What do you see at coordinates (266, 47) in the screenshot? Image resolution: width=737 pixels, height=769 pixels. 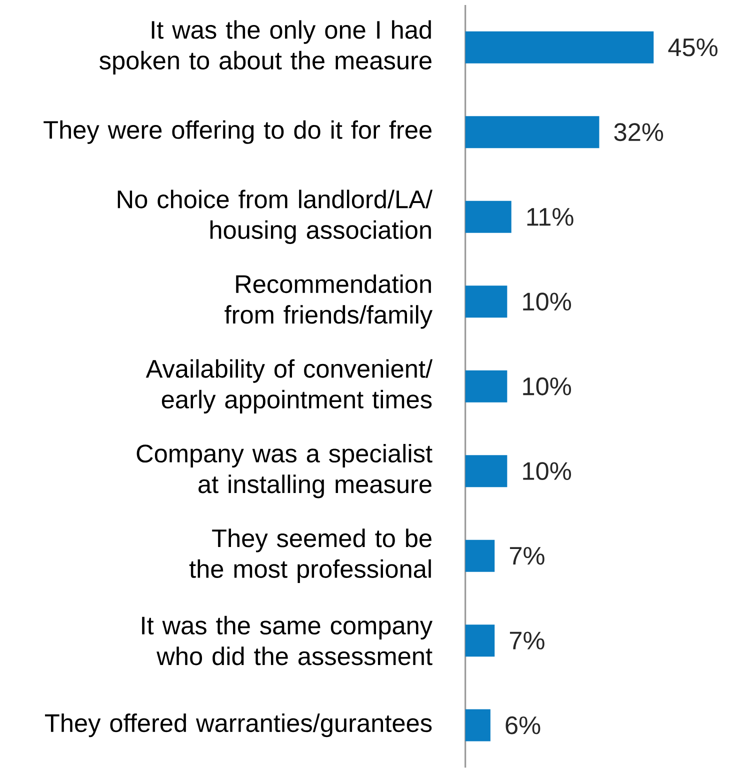 I see `y-tick-label: It was the only one I had spoken to about the measure` at bounding box center [266, 47].